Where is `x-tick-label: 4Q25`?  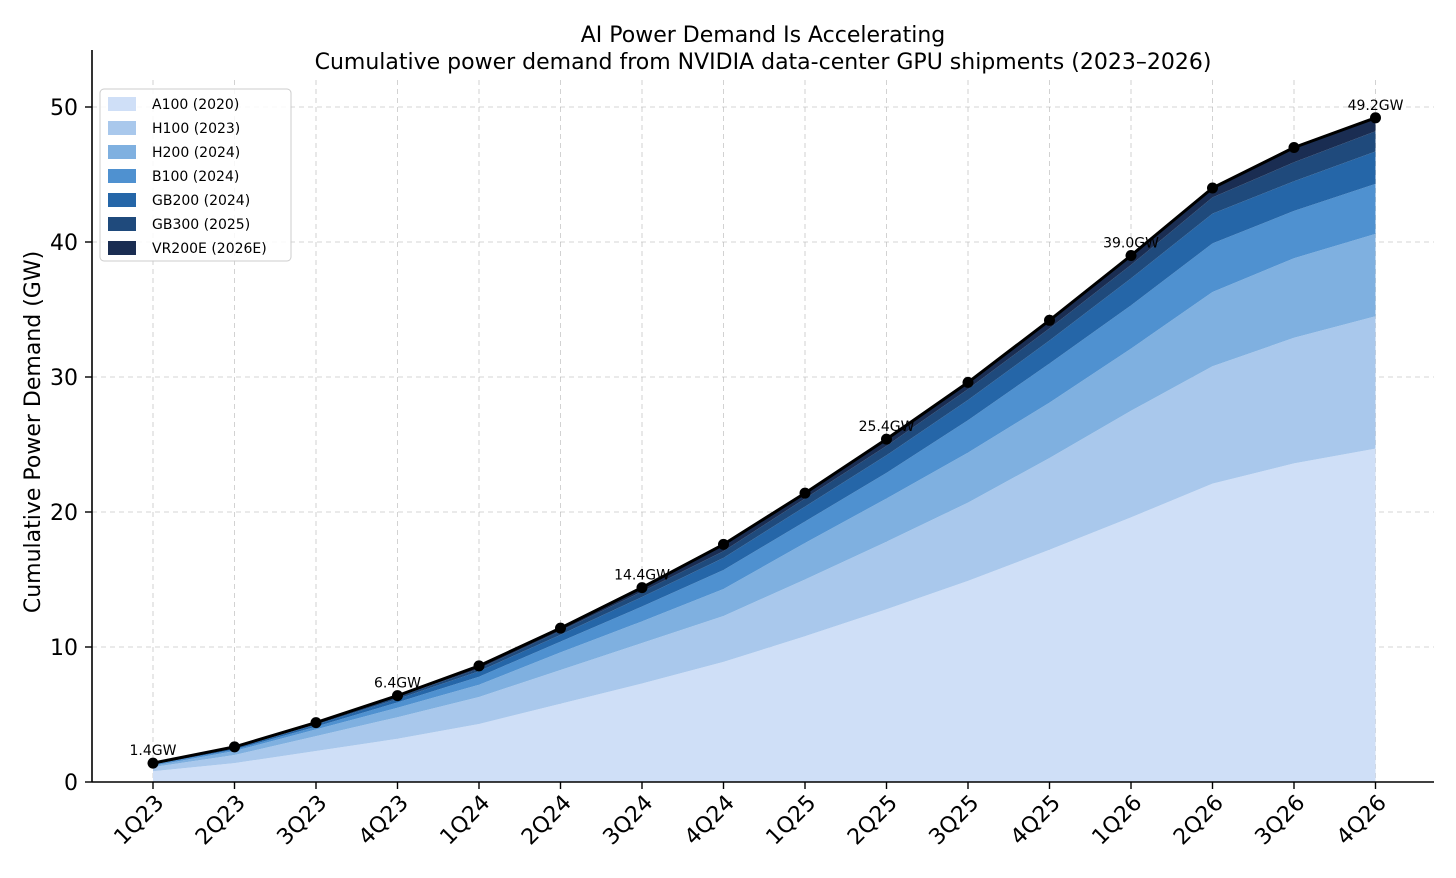 x-tick-label: 4Q25 is located at coordinates (1036, 821).